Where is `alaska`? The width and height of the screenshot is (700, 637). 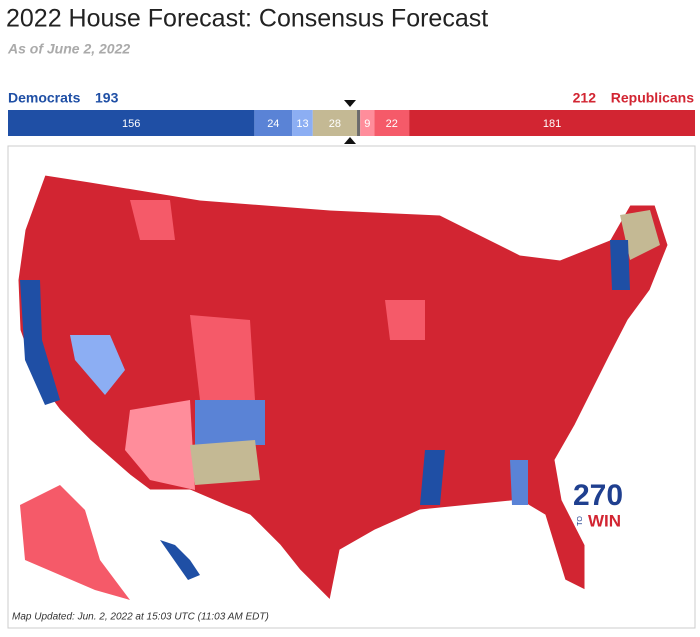
alaska is located at coordinates (75, 542).